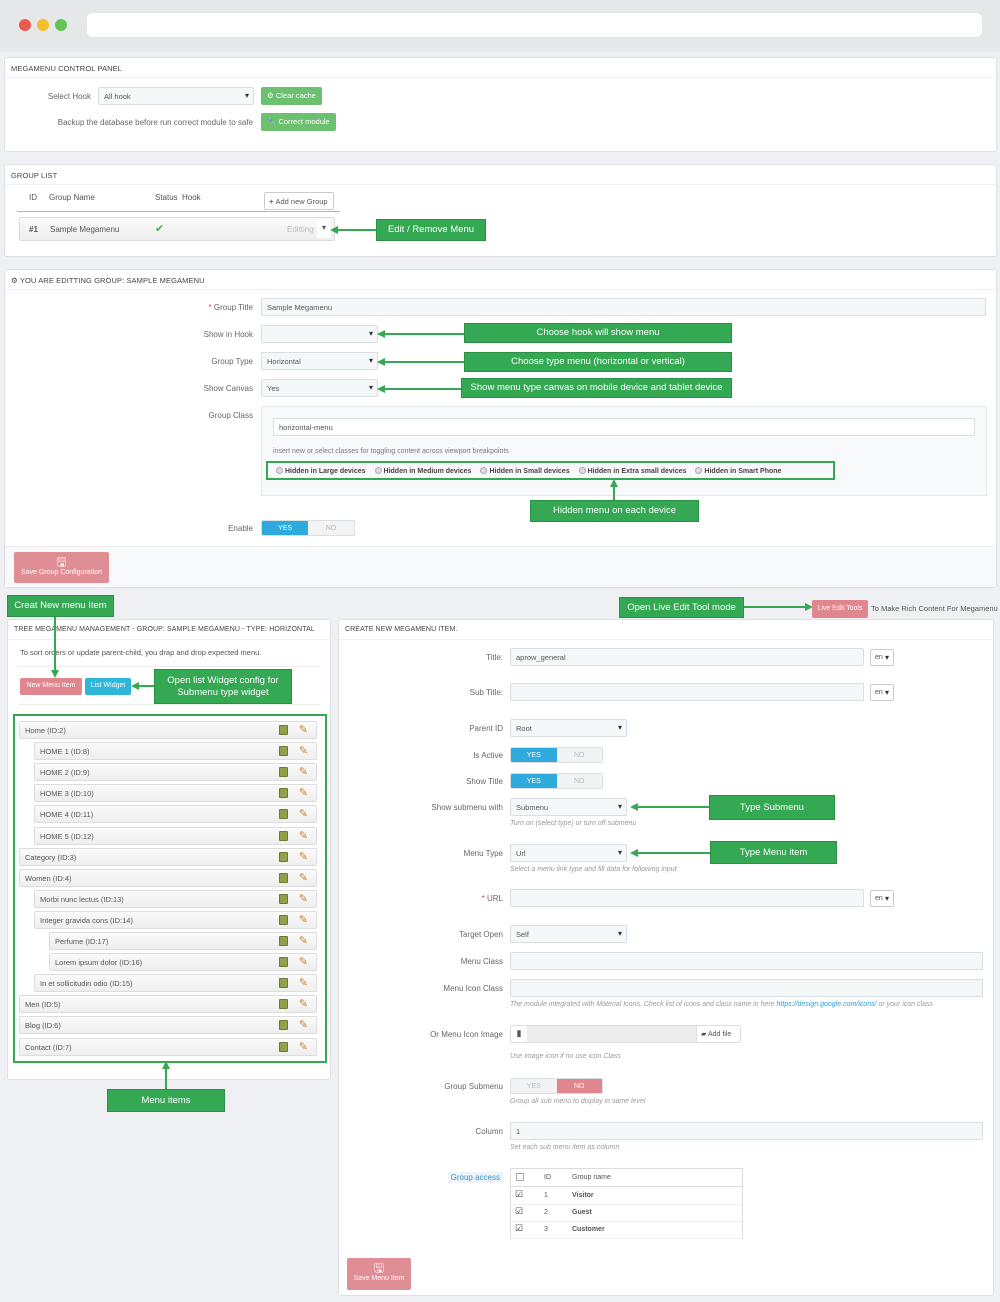 The width and height of the screenshot is (1000, 1302). I want to click on menu-tree-item: HOME 1 (ID:8) ✎, so click(175, 751).